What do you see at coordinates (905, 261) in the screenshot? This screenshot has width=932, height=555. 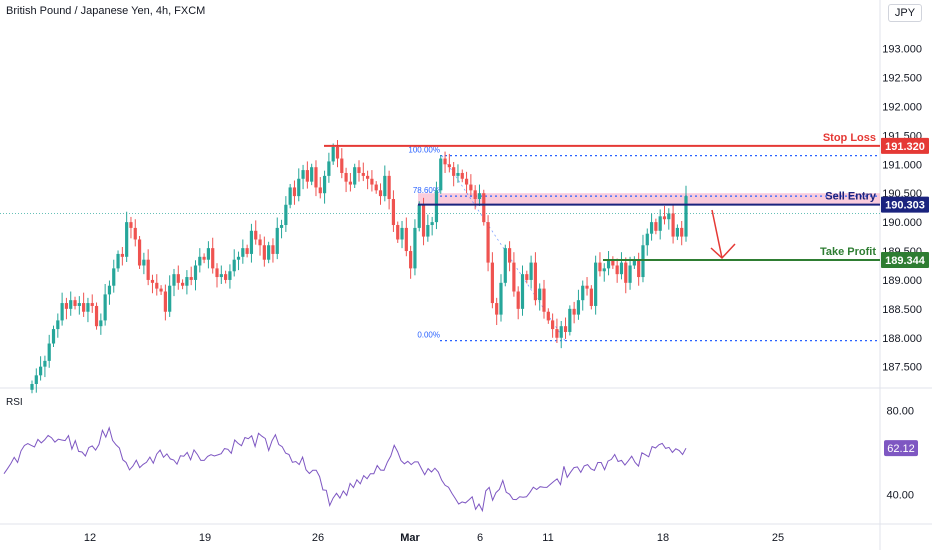 I see `take-profit-price: 189.344` at bounding box center [905, 261].